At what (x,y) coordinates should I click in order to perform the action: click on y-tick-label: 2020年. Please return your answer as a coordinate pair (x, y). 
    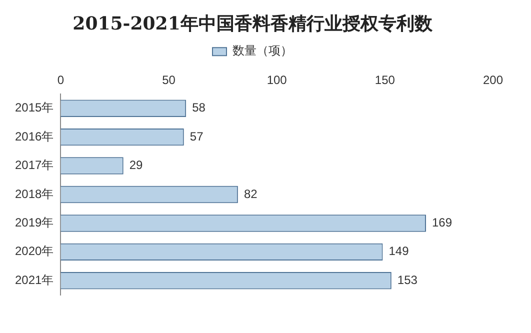
    Looking at the image, I should click on (34, 251).